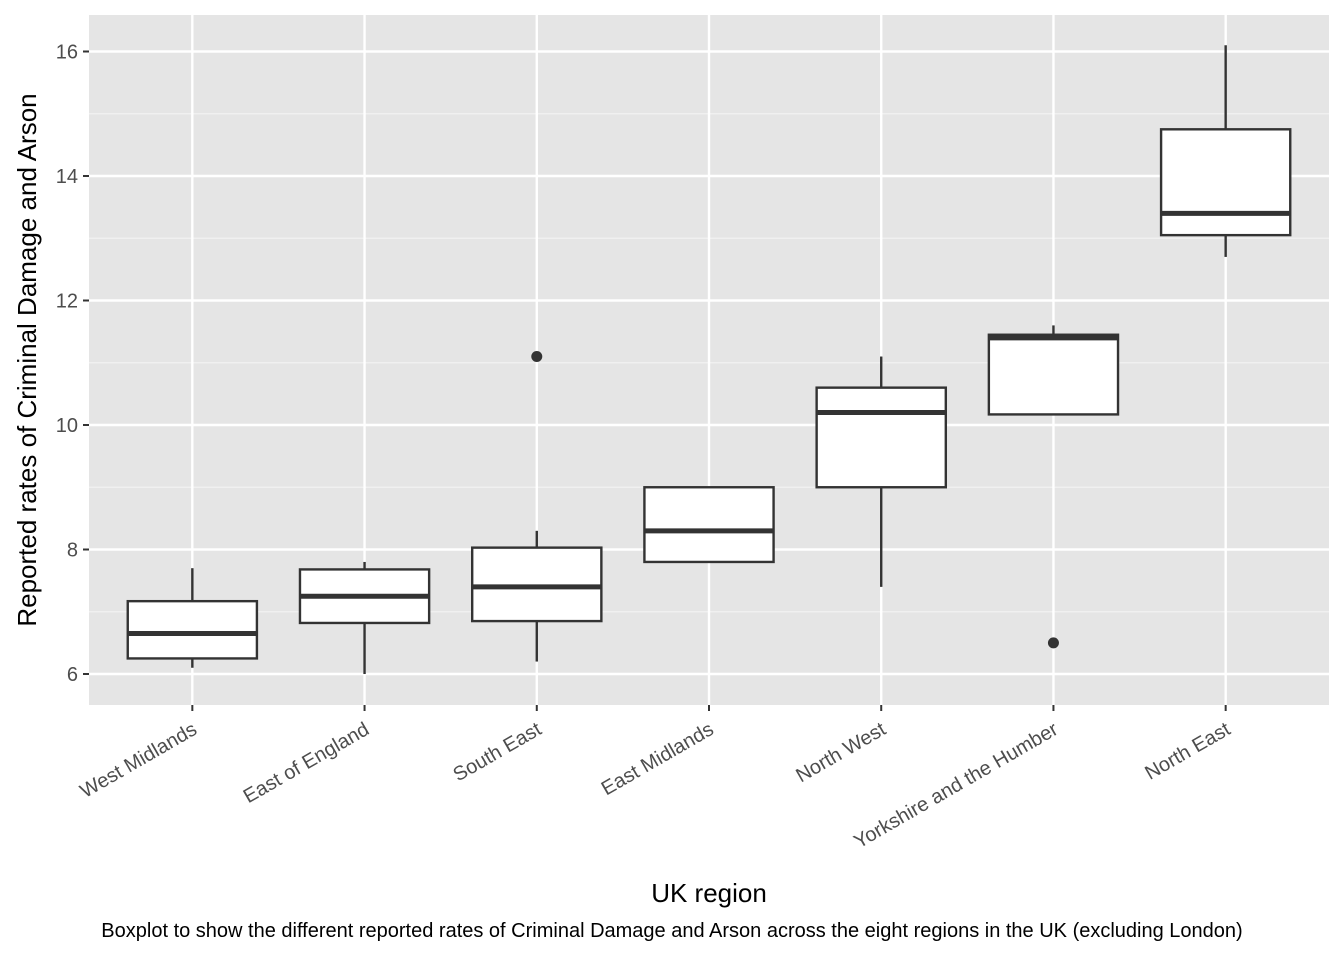  I want to click on x-tick-label: East of England, so click(306, 763).